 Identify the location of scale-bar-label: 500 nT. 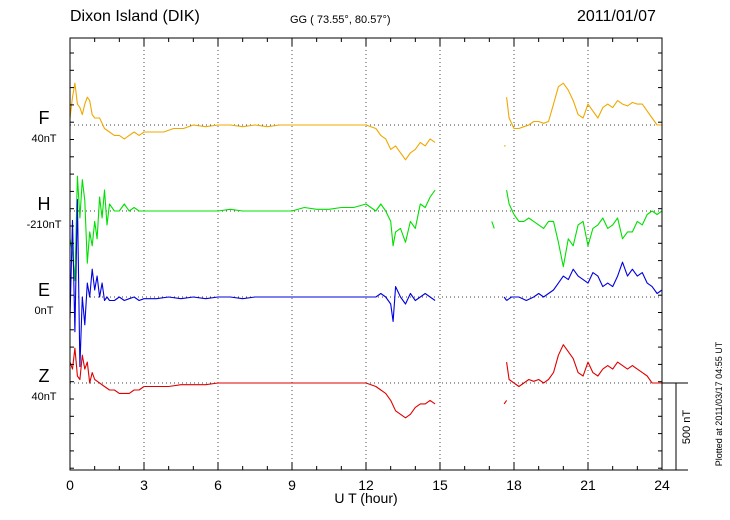
(687, 427).